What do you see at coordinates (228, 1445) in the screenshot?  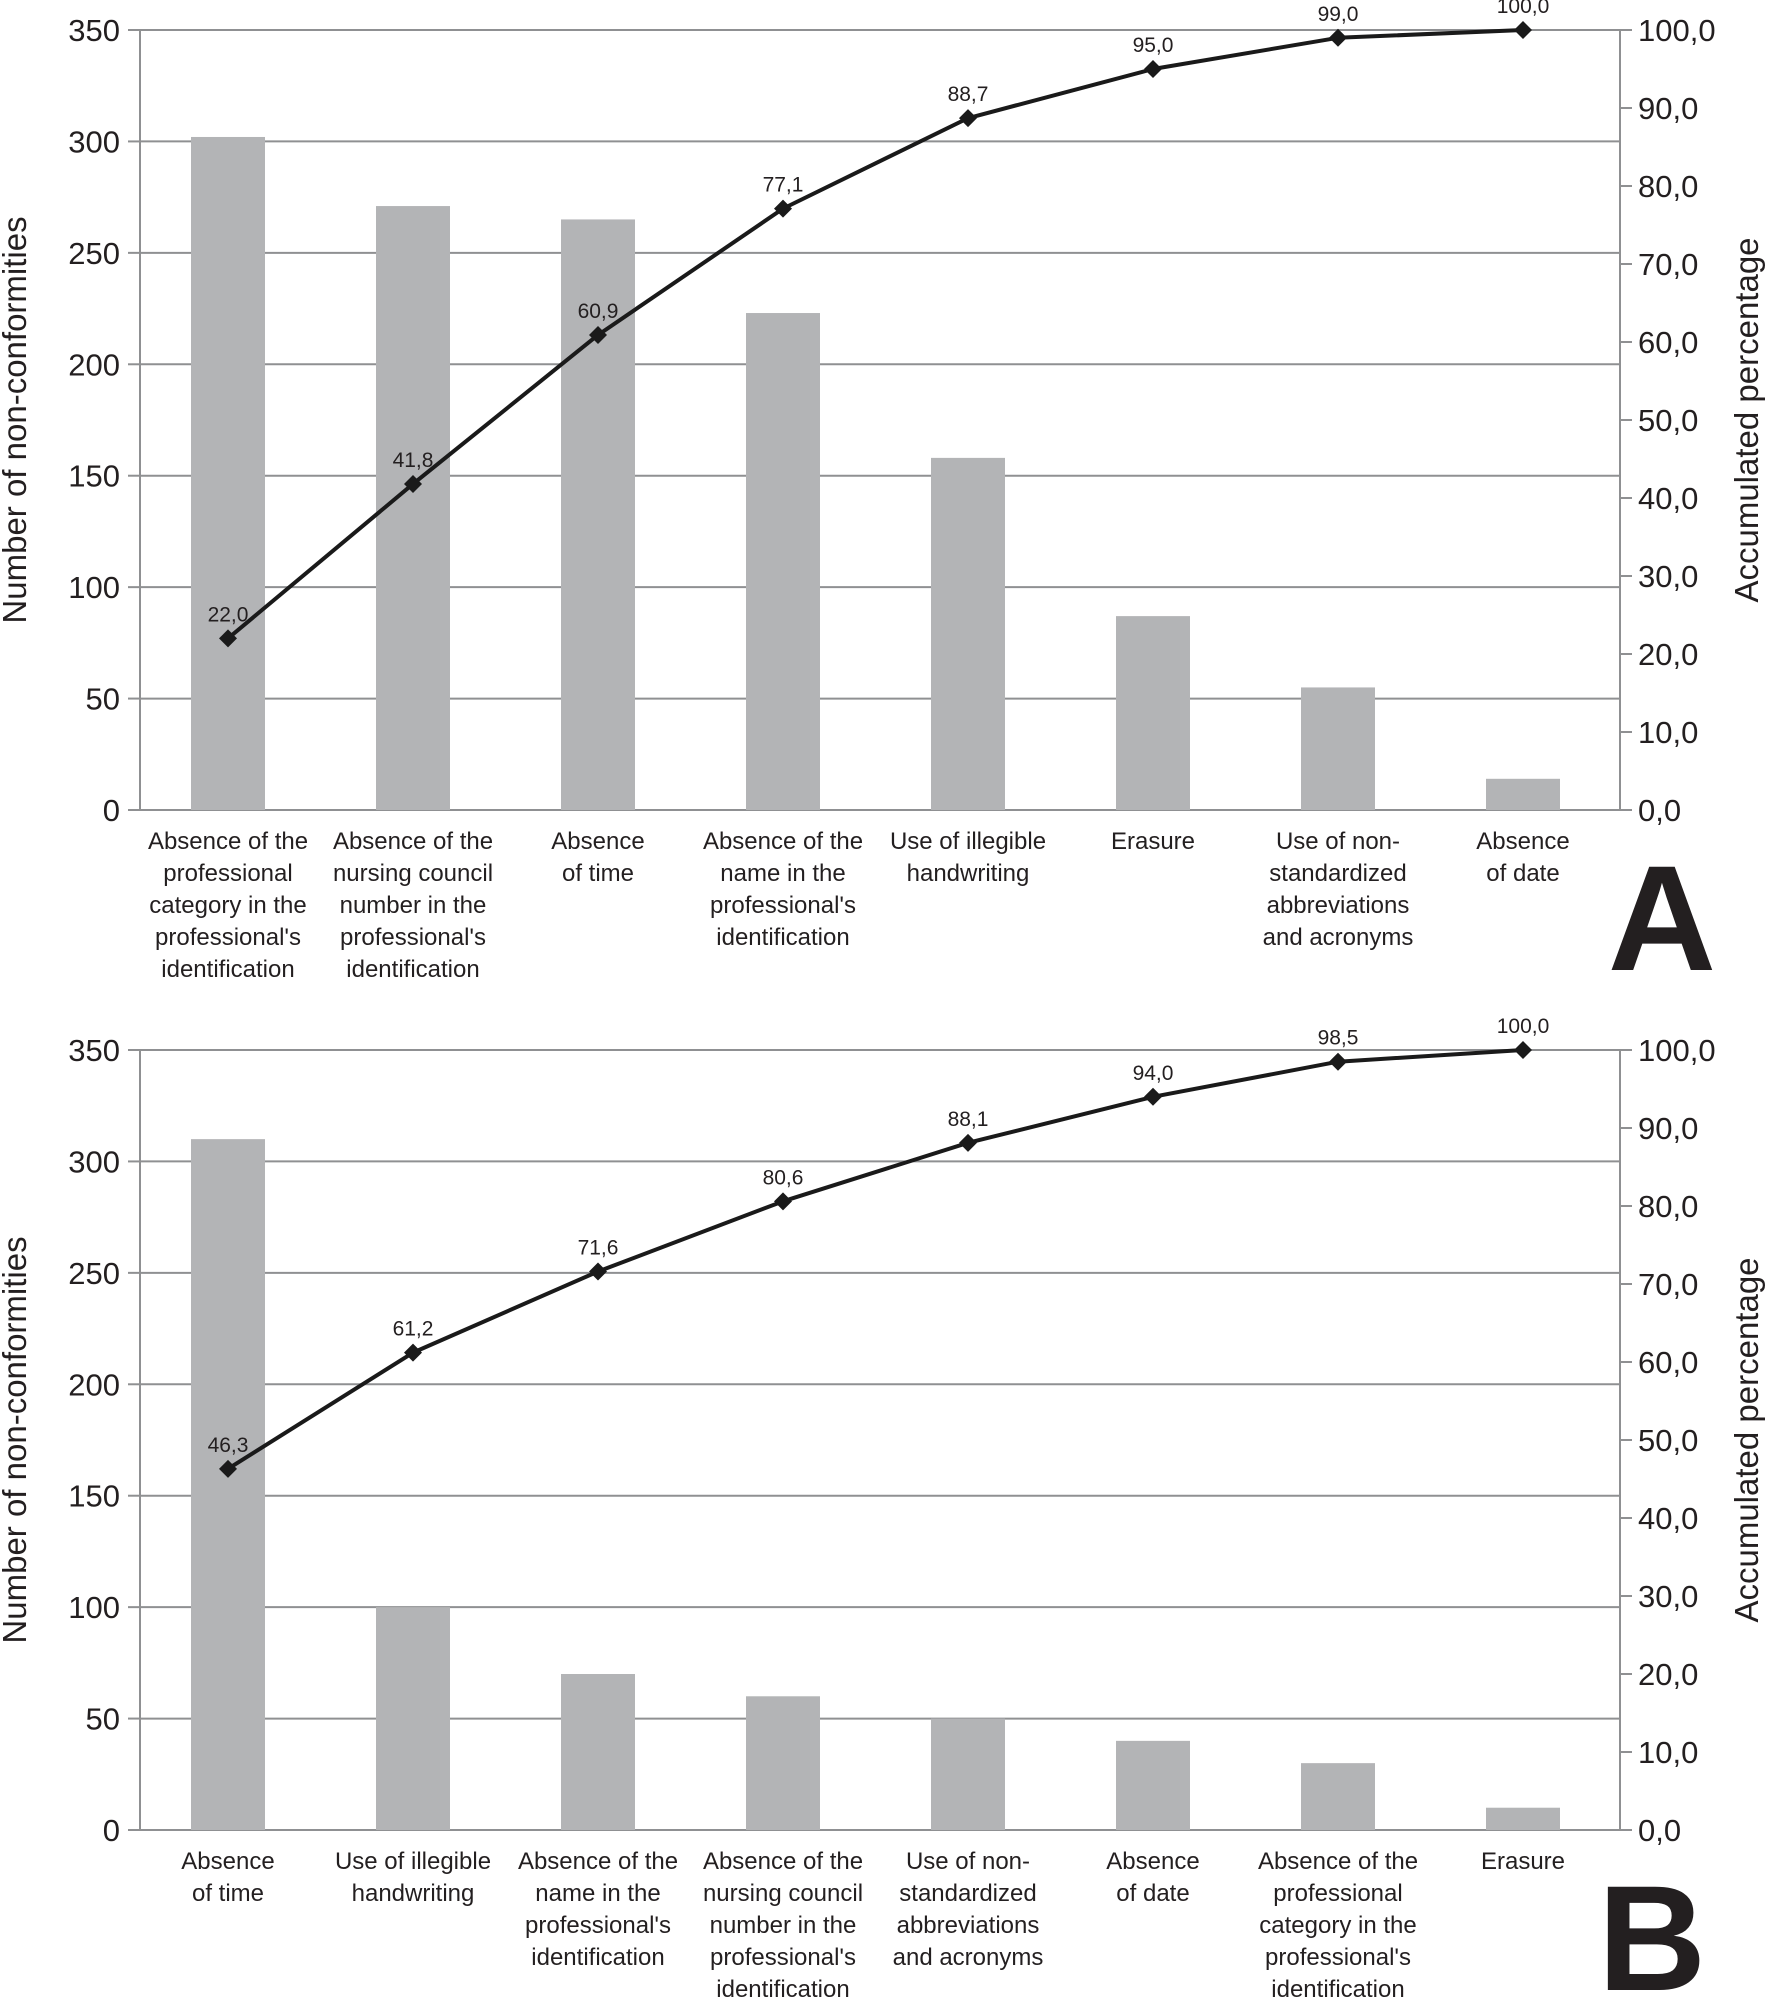 I see `cumulative-data-label: 46,3` at bounding box center [228, 1445].